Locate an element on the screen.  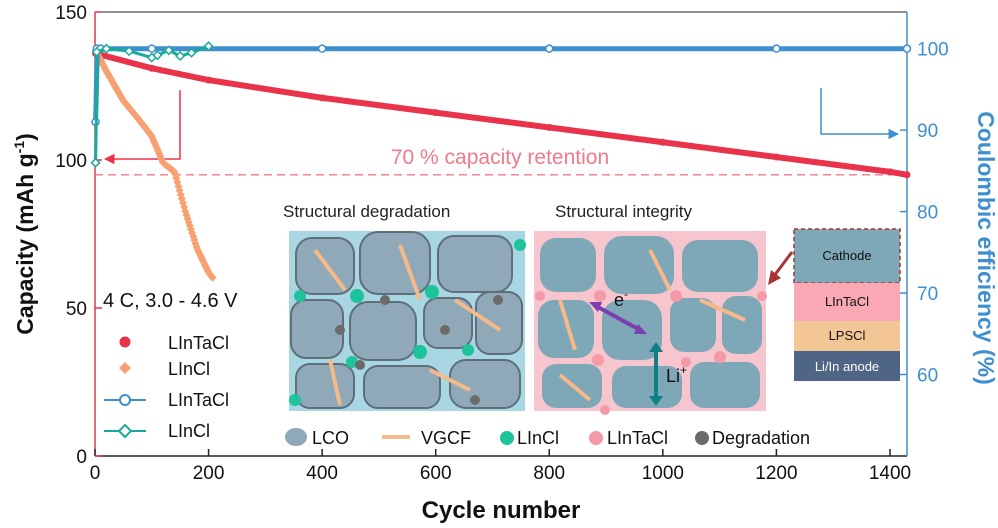
y2-tick-label: 100 is located at coordinates (933, 50).